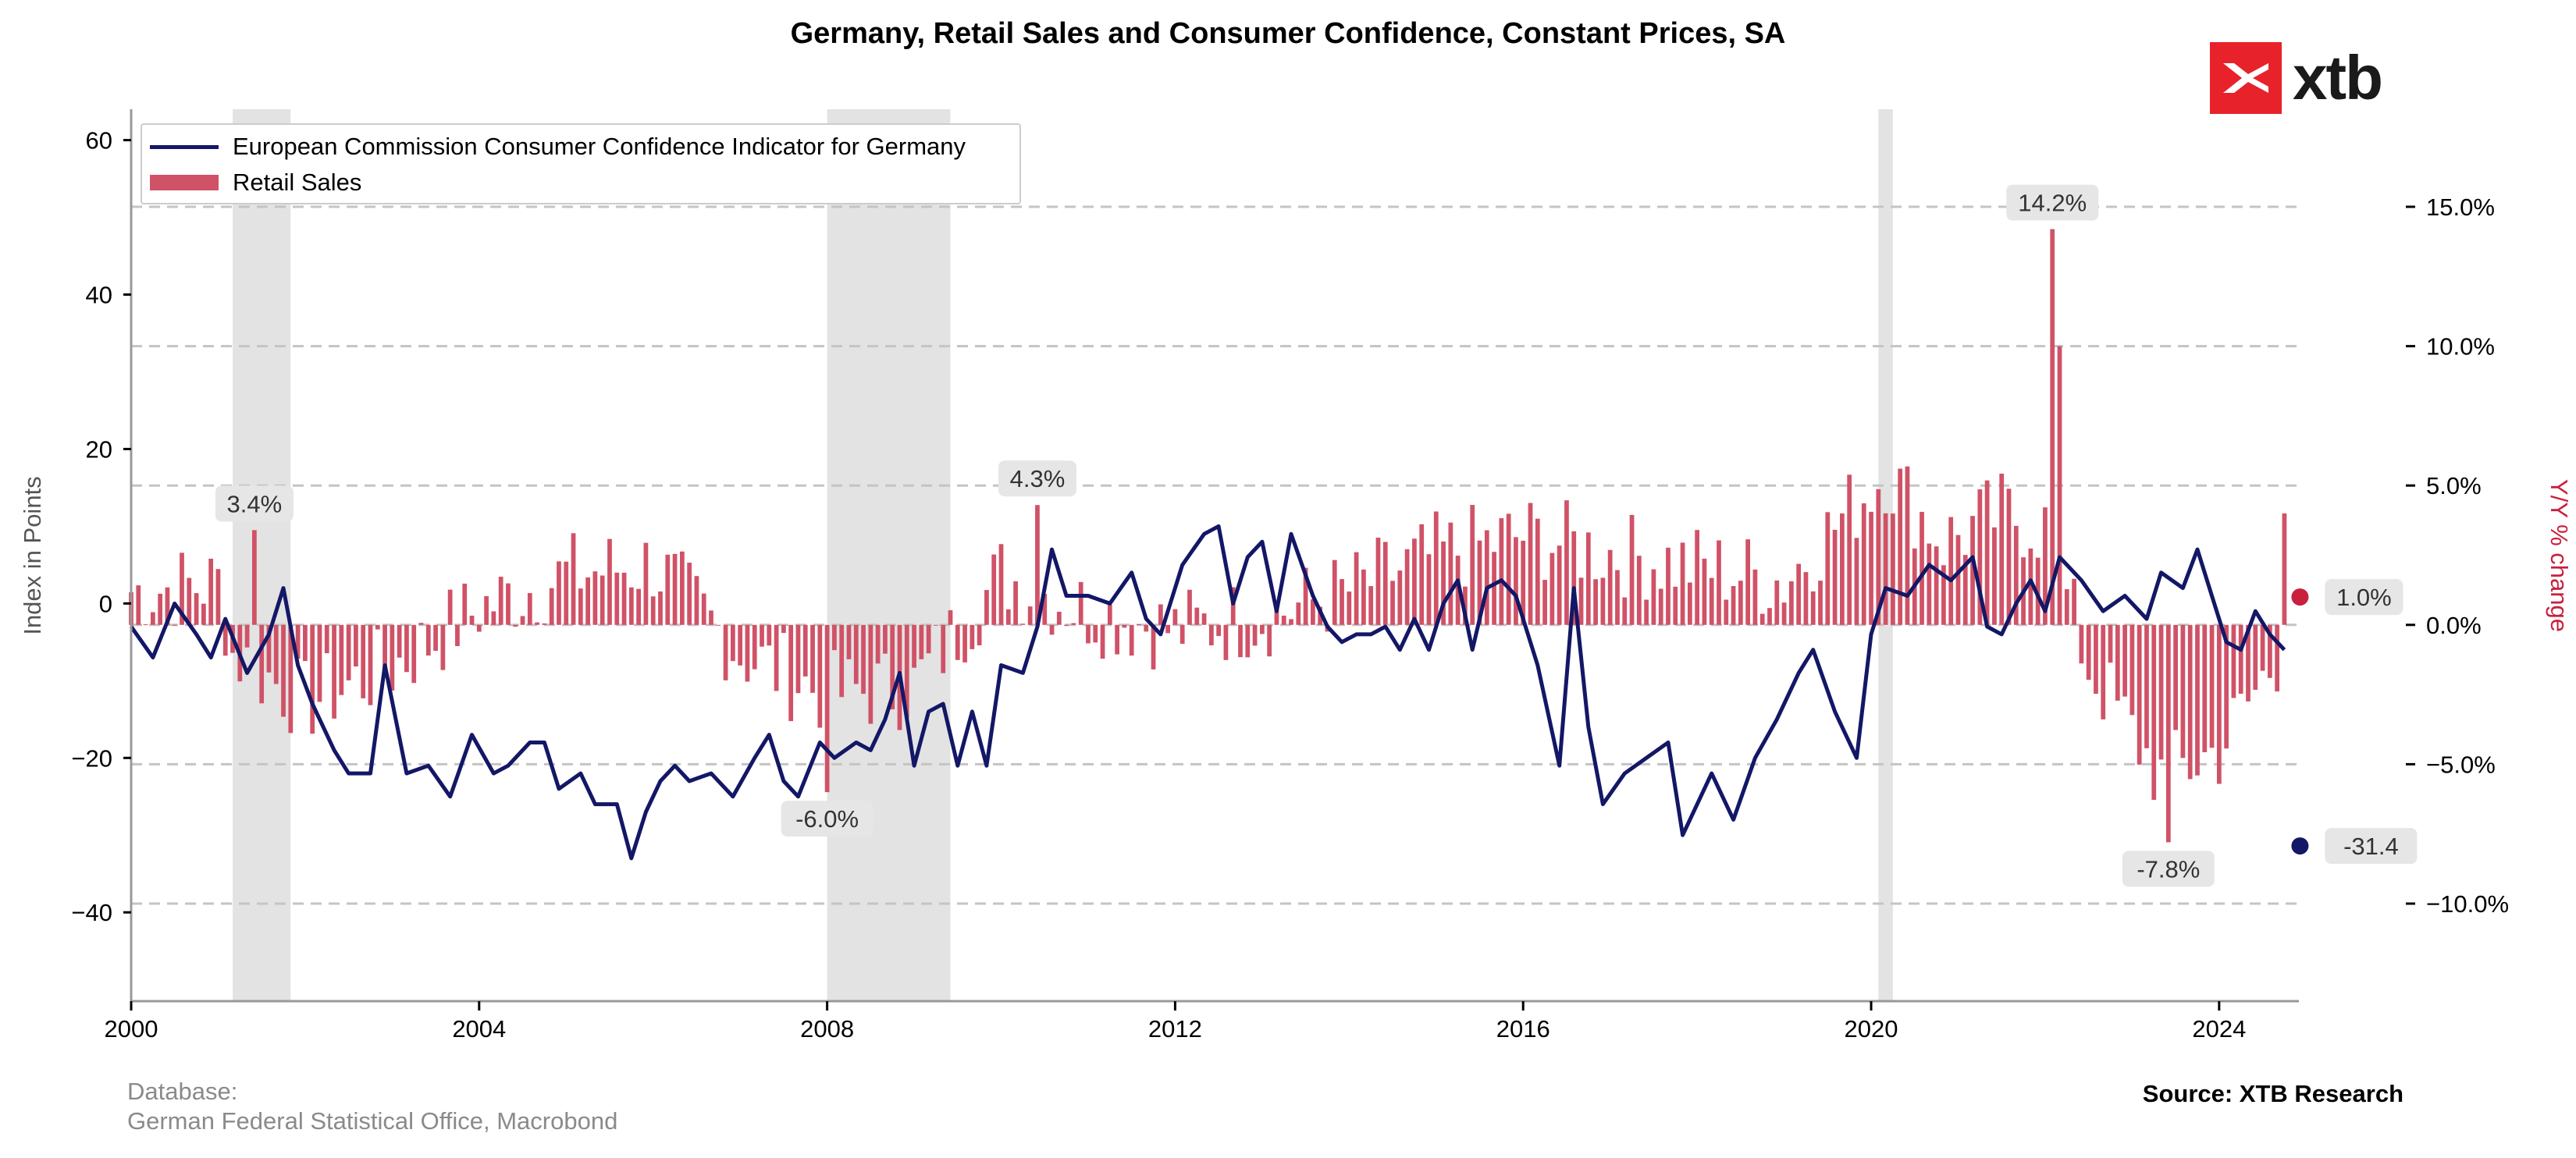 The image size is (2576, 1158). What do you see at coordinates (1175, 1029) in the screenshot?
I see `x-tick-label: 2012` at bounding box center [1175, 1029].